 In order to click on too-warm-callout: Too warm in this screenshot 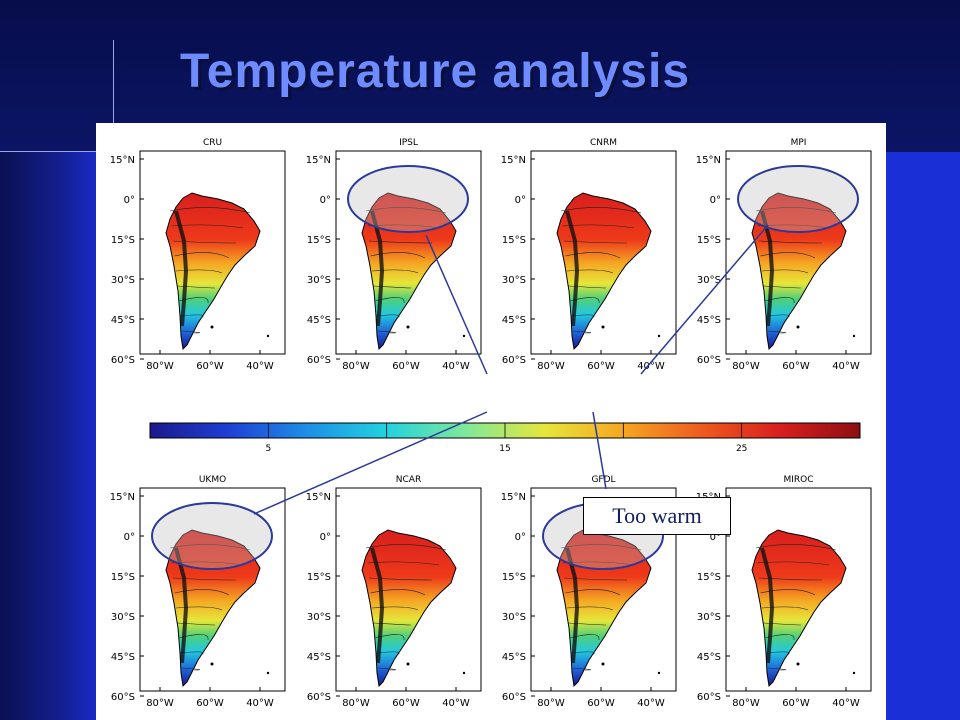, I will do `click(657, 516)`.